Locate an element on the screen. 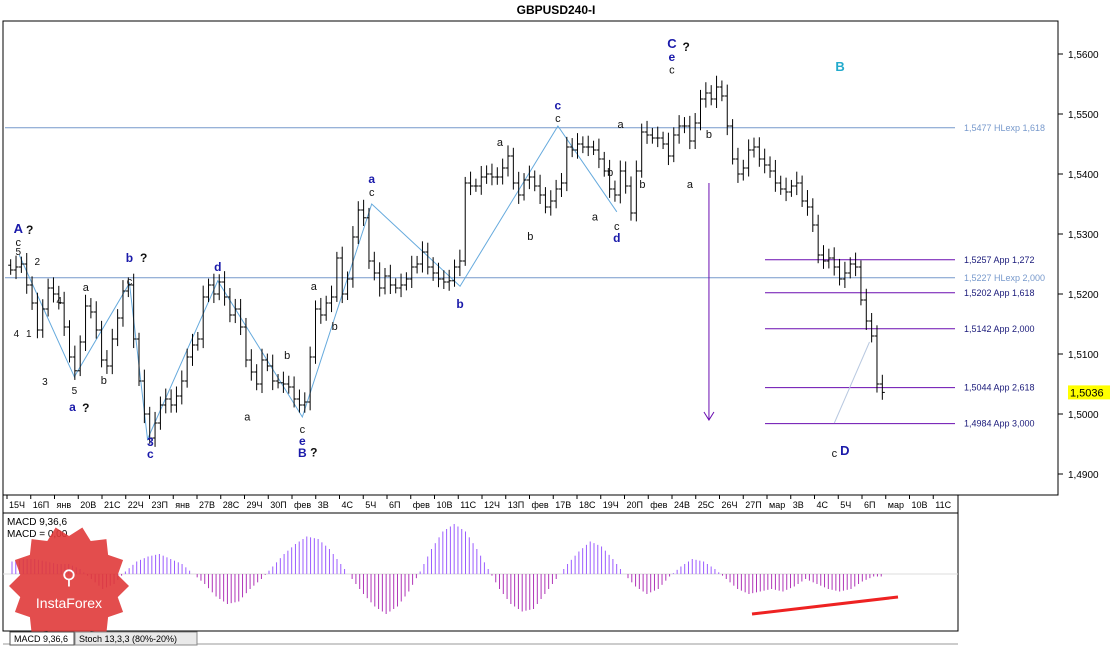 The height and width of the screenshot is (666, 1113). time-tick-label: 11С is located at coordinates (468, 505).